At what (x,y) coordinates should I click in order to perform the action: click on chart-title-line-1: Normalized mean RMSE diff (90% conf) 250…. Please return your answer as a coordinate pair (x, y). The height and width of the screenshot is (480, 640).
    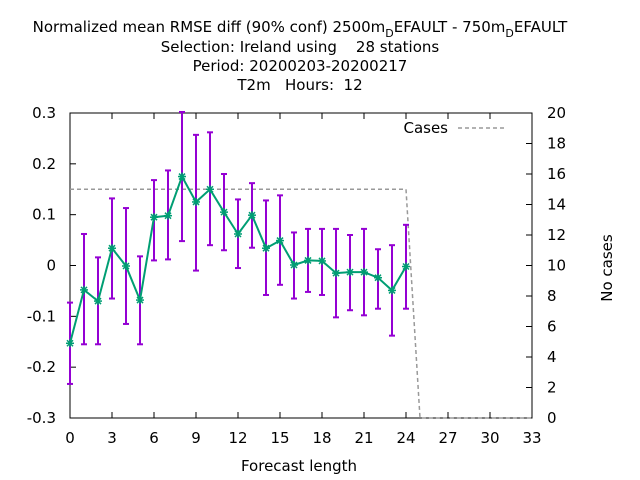
    Looking at the image, I should click on (300, 29).